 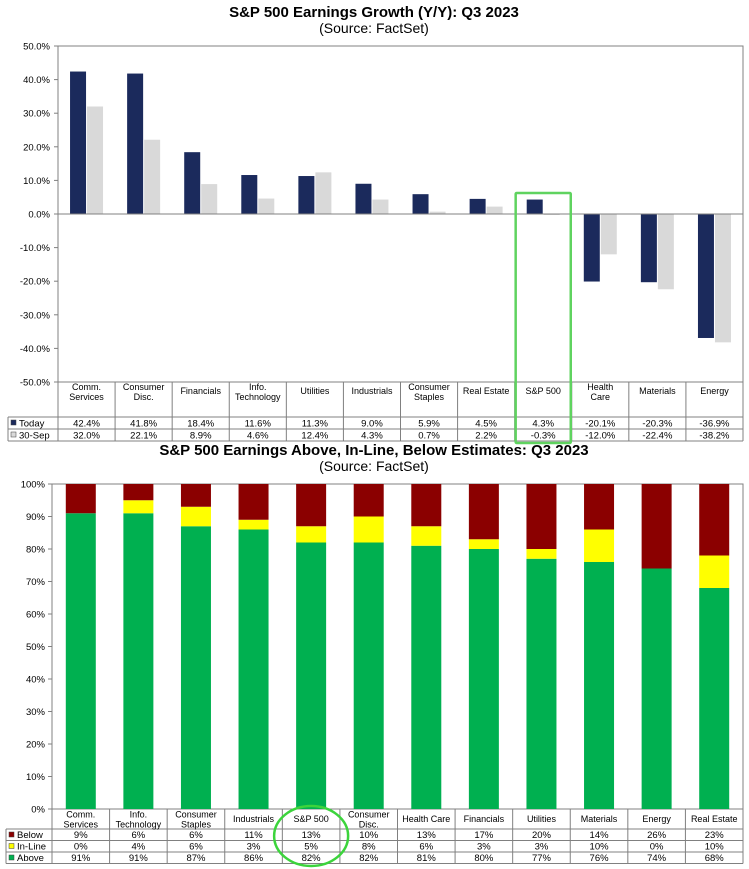 I want to click on y-tick-label: -10.0%, so click(x=35, y=248).